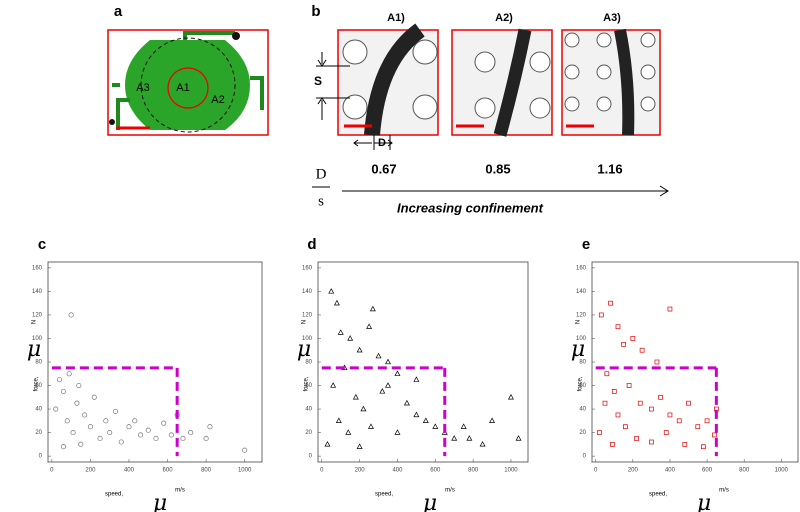 This screenshot has height=512, width=800. What do you see at coordinates (217, 100) in the screenshot?
I see `region-label: A2` at bounding box center [217, 100].